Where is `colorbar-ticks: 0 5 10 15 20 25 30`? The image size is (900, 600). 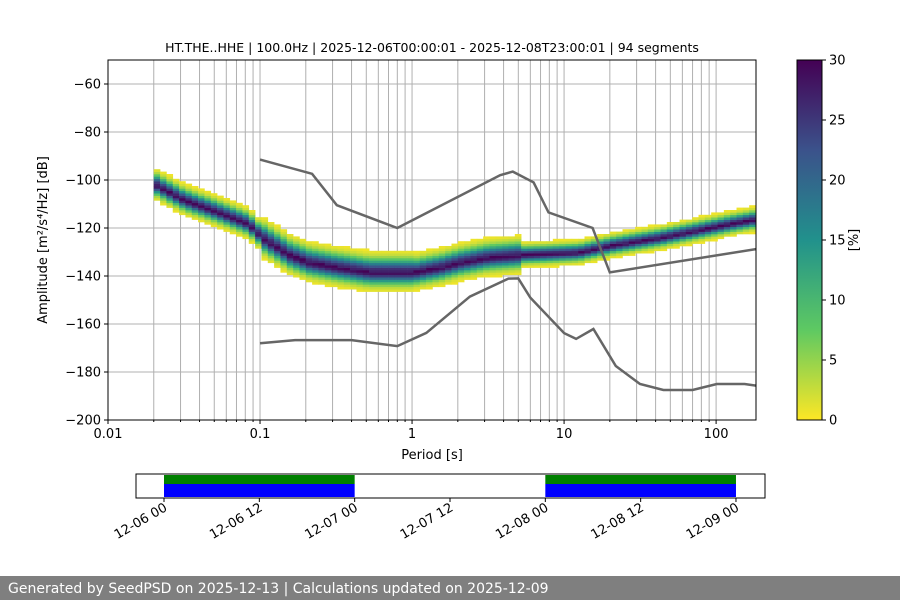 colorbar-ticks: 0 5 10 15 20 25 30 is located at coordinates (834, 241).